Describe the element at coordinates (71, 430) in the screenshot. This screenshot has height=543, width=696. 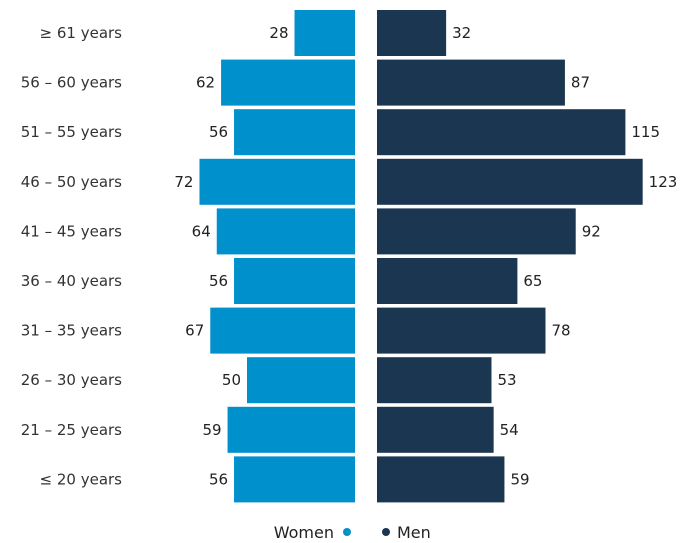
I see `category-label: 21 – 25 years` at that location.